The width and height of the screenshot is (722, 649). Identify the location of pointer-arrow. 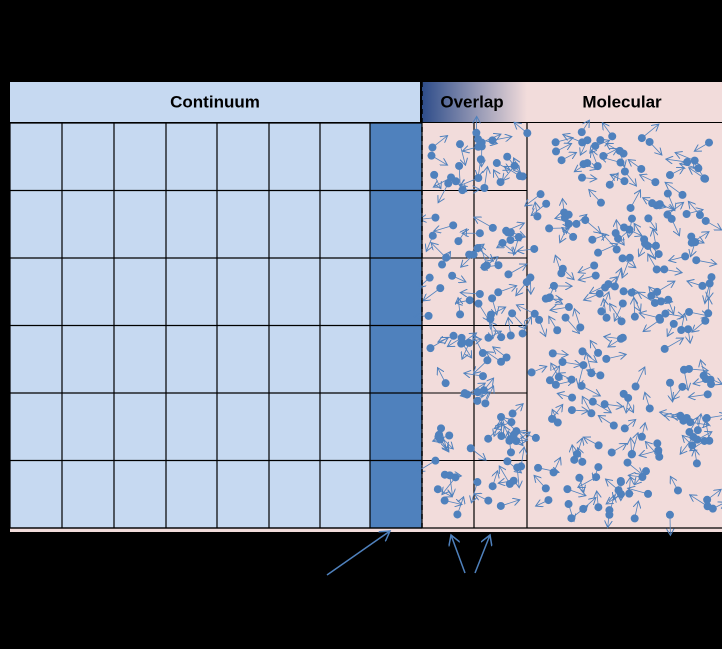
(358, 553).